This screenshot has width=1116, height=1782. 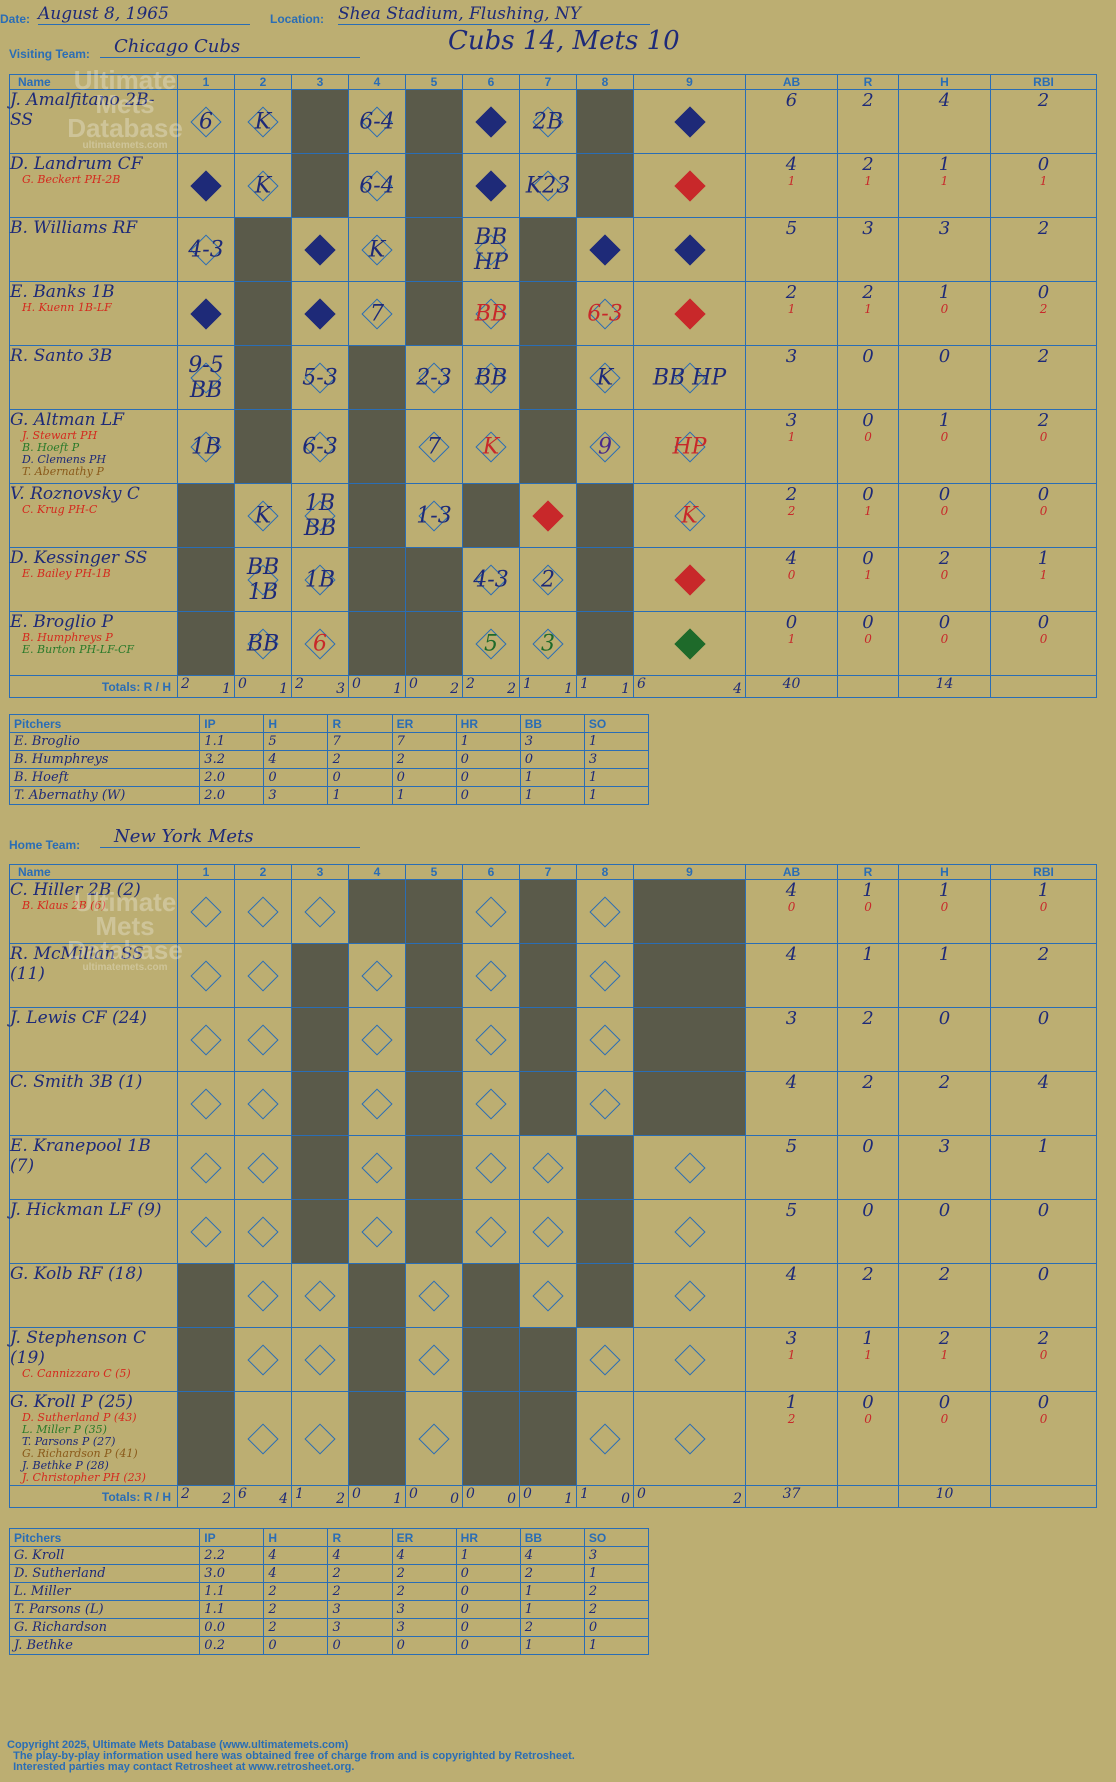 I want to click on pitching-header: IP, so click(x=232, y=723).